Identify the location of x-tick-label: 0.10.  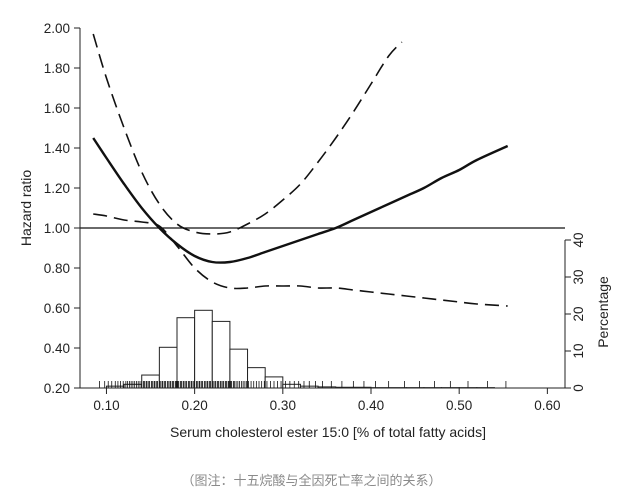
(106, 405).